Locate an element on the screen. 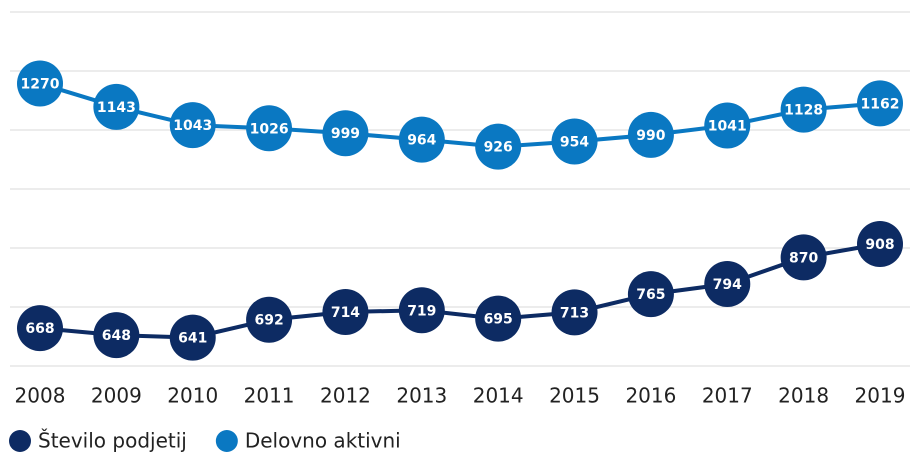 Image resolution: width=915 pixels, height=469 pixels. data-label: 668 is located at coordinates (39, 329).